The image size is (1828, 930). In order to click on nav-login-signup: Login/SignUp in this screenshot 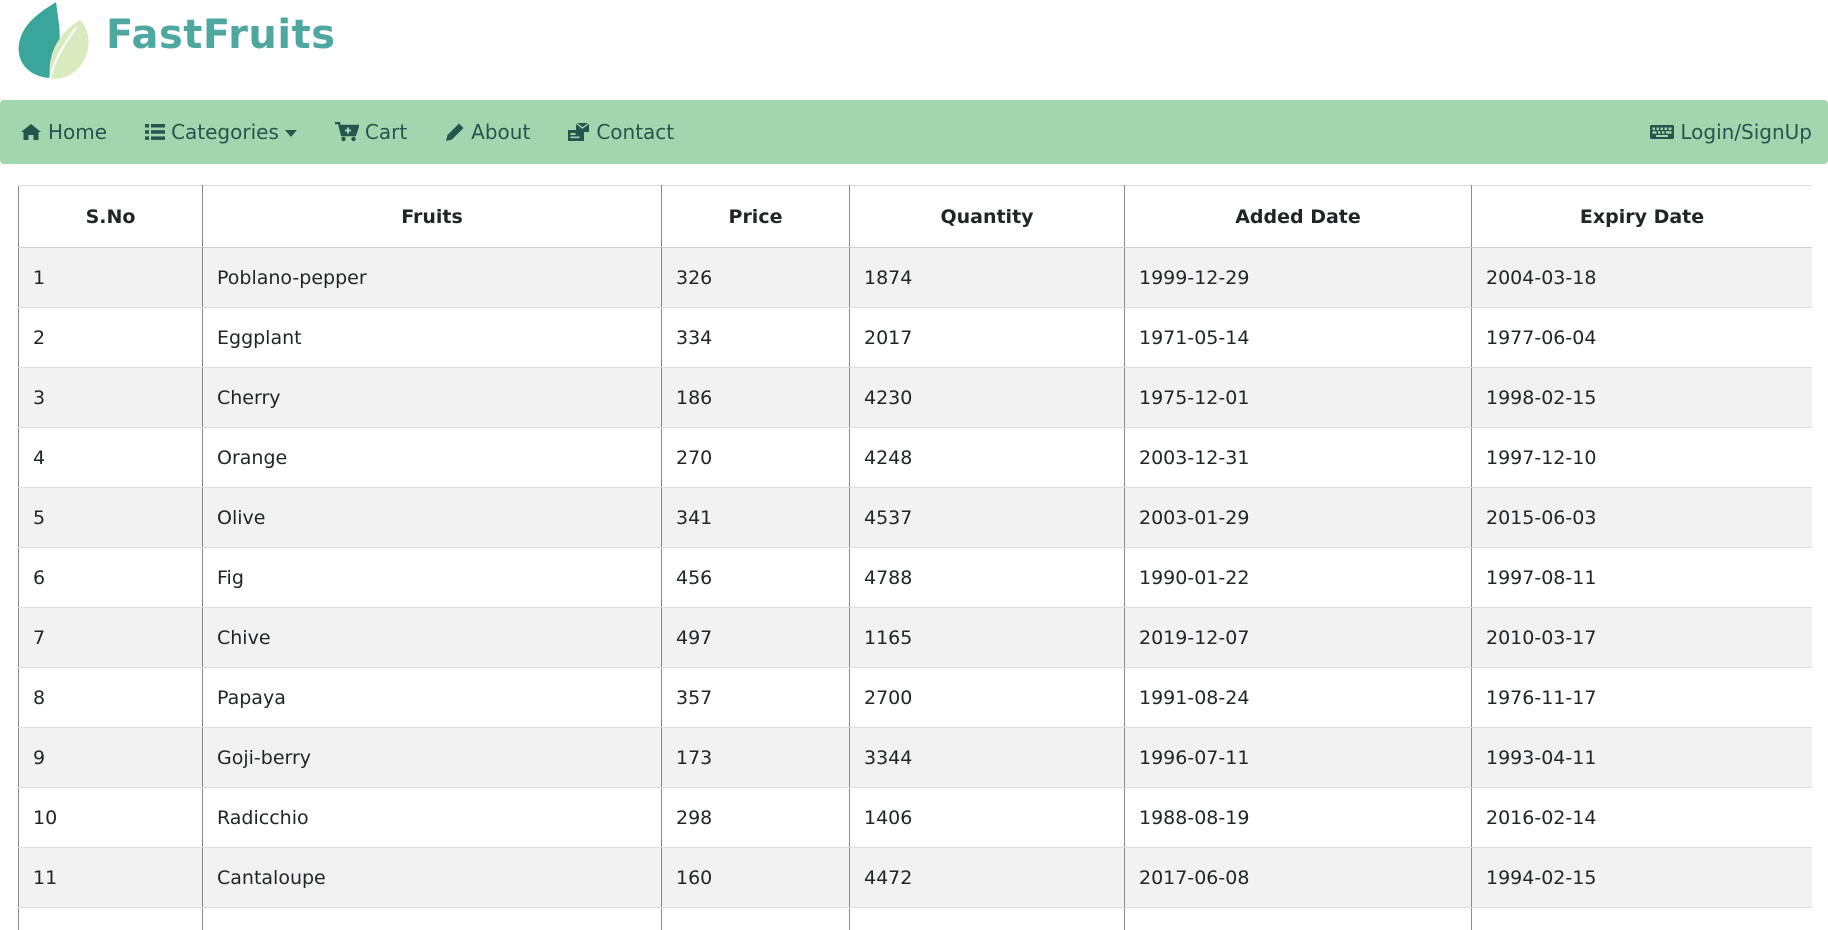, I will do `click(1731, 132)`.